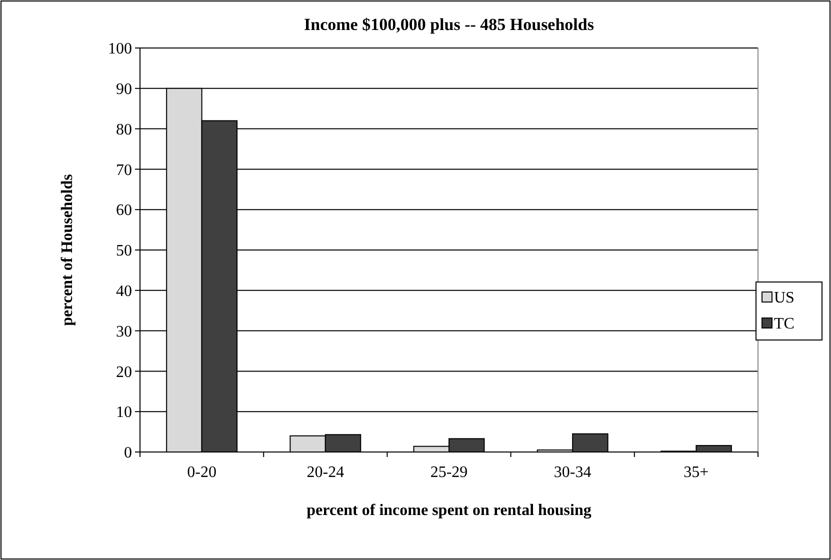 The width and height of the screenshot is (831, 560). What do you see at coordinates (784, 324) in the screenshot?
I see `legend-label: TC` at bounding box center [784, 324].